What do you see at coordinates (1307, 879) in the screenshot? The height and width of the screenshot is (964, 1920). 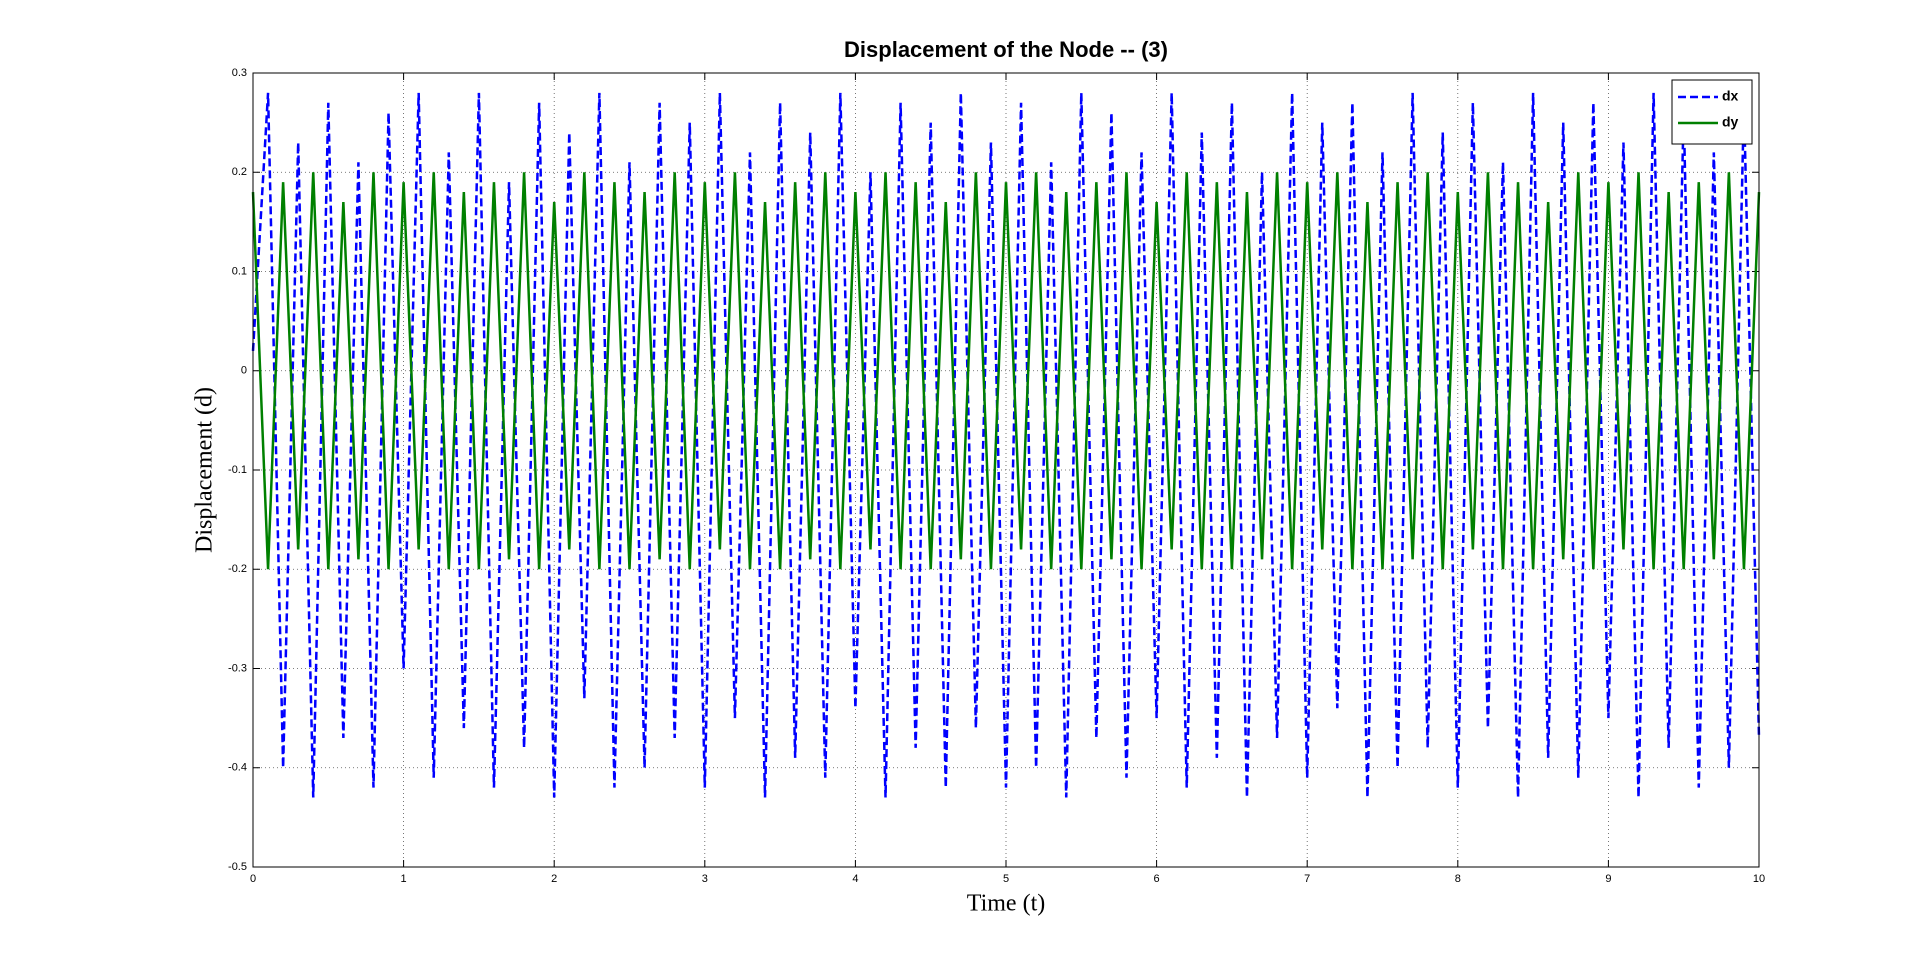 I see `x-tick-label: 7` at bounding box center [1307, 879].